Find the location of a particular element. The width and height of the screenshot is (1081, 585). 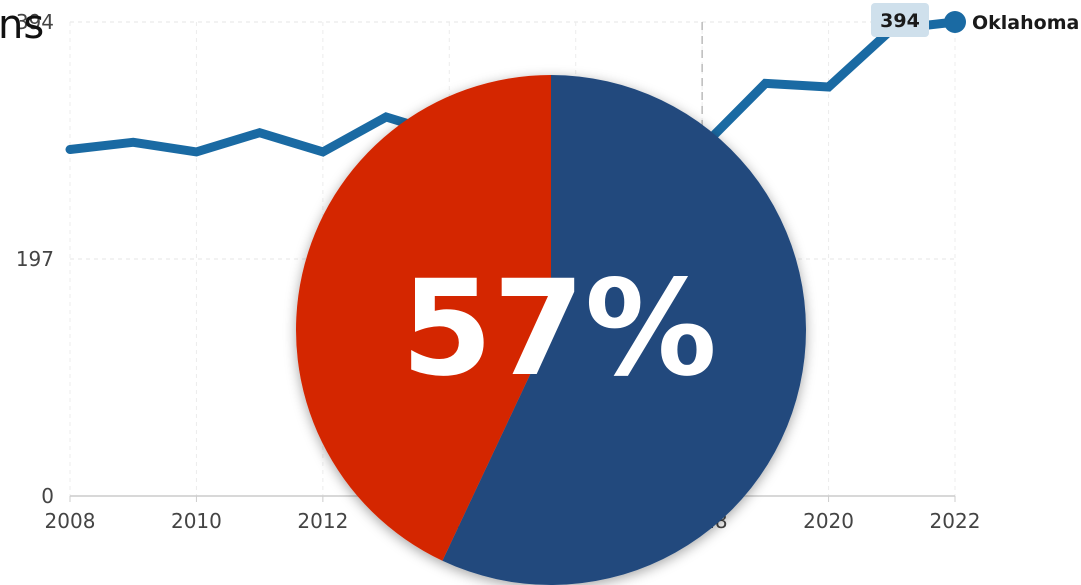

end-value-label: 394 Oklahoma is located at coordinates (975, 20).